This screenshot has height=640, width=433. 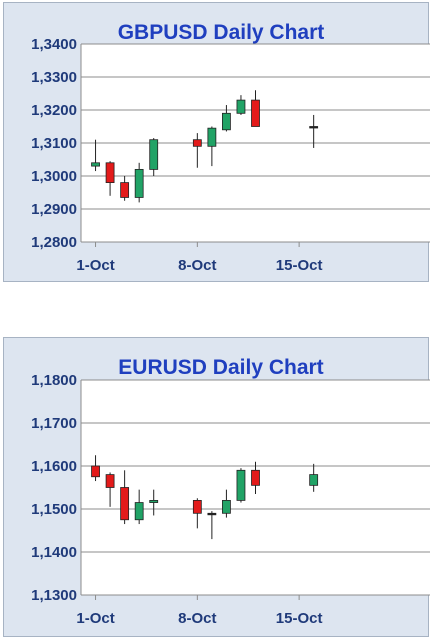 I want to click on y-tick-label: 1,2800, so click(x=54, y=242).